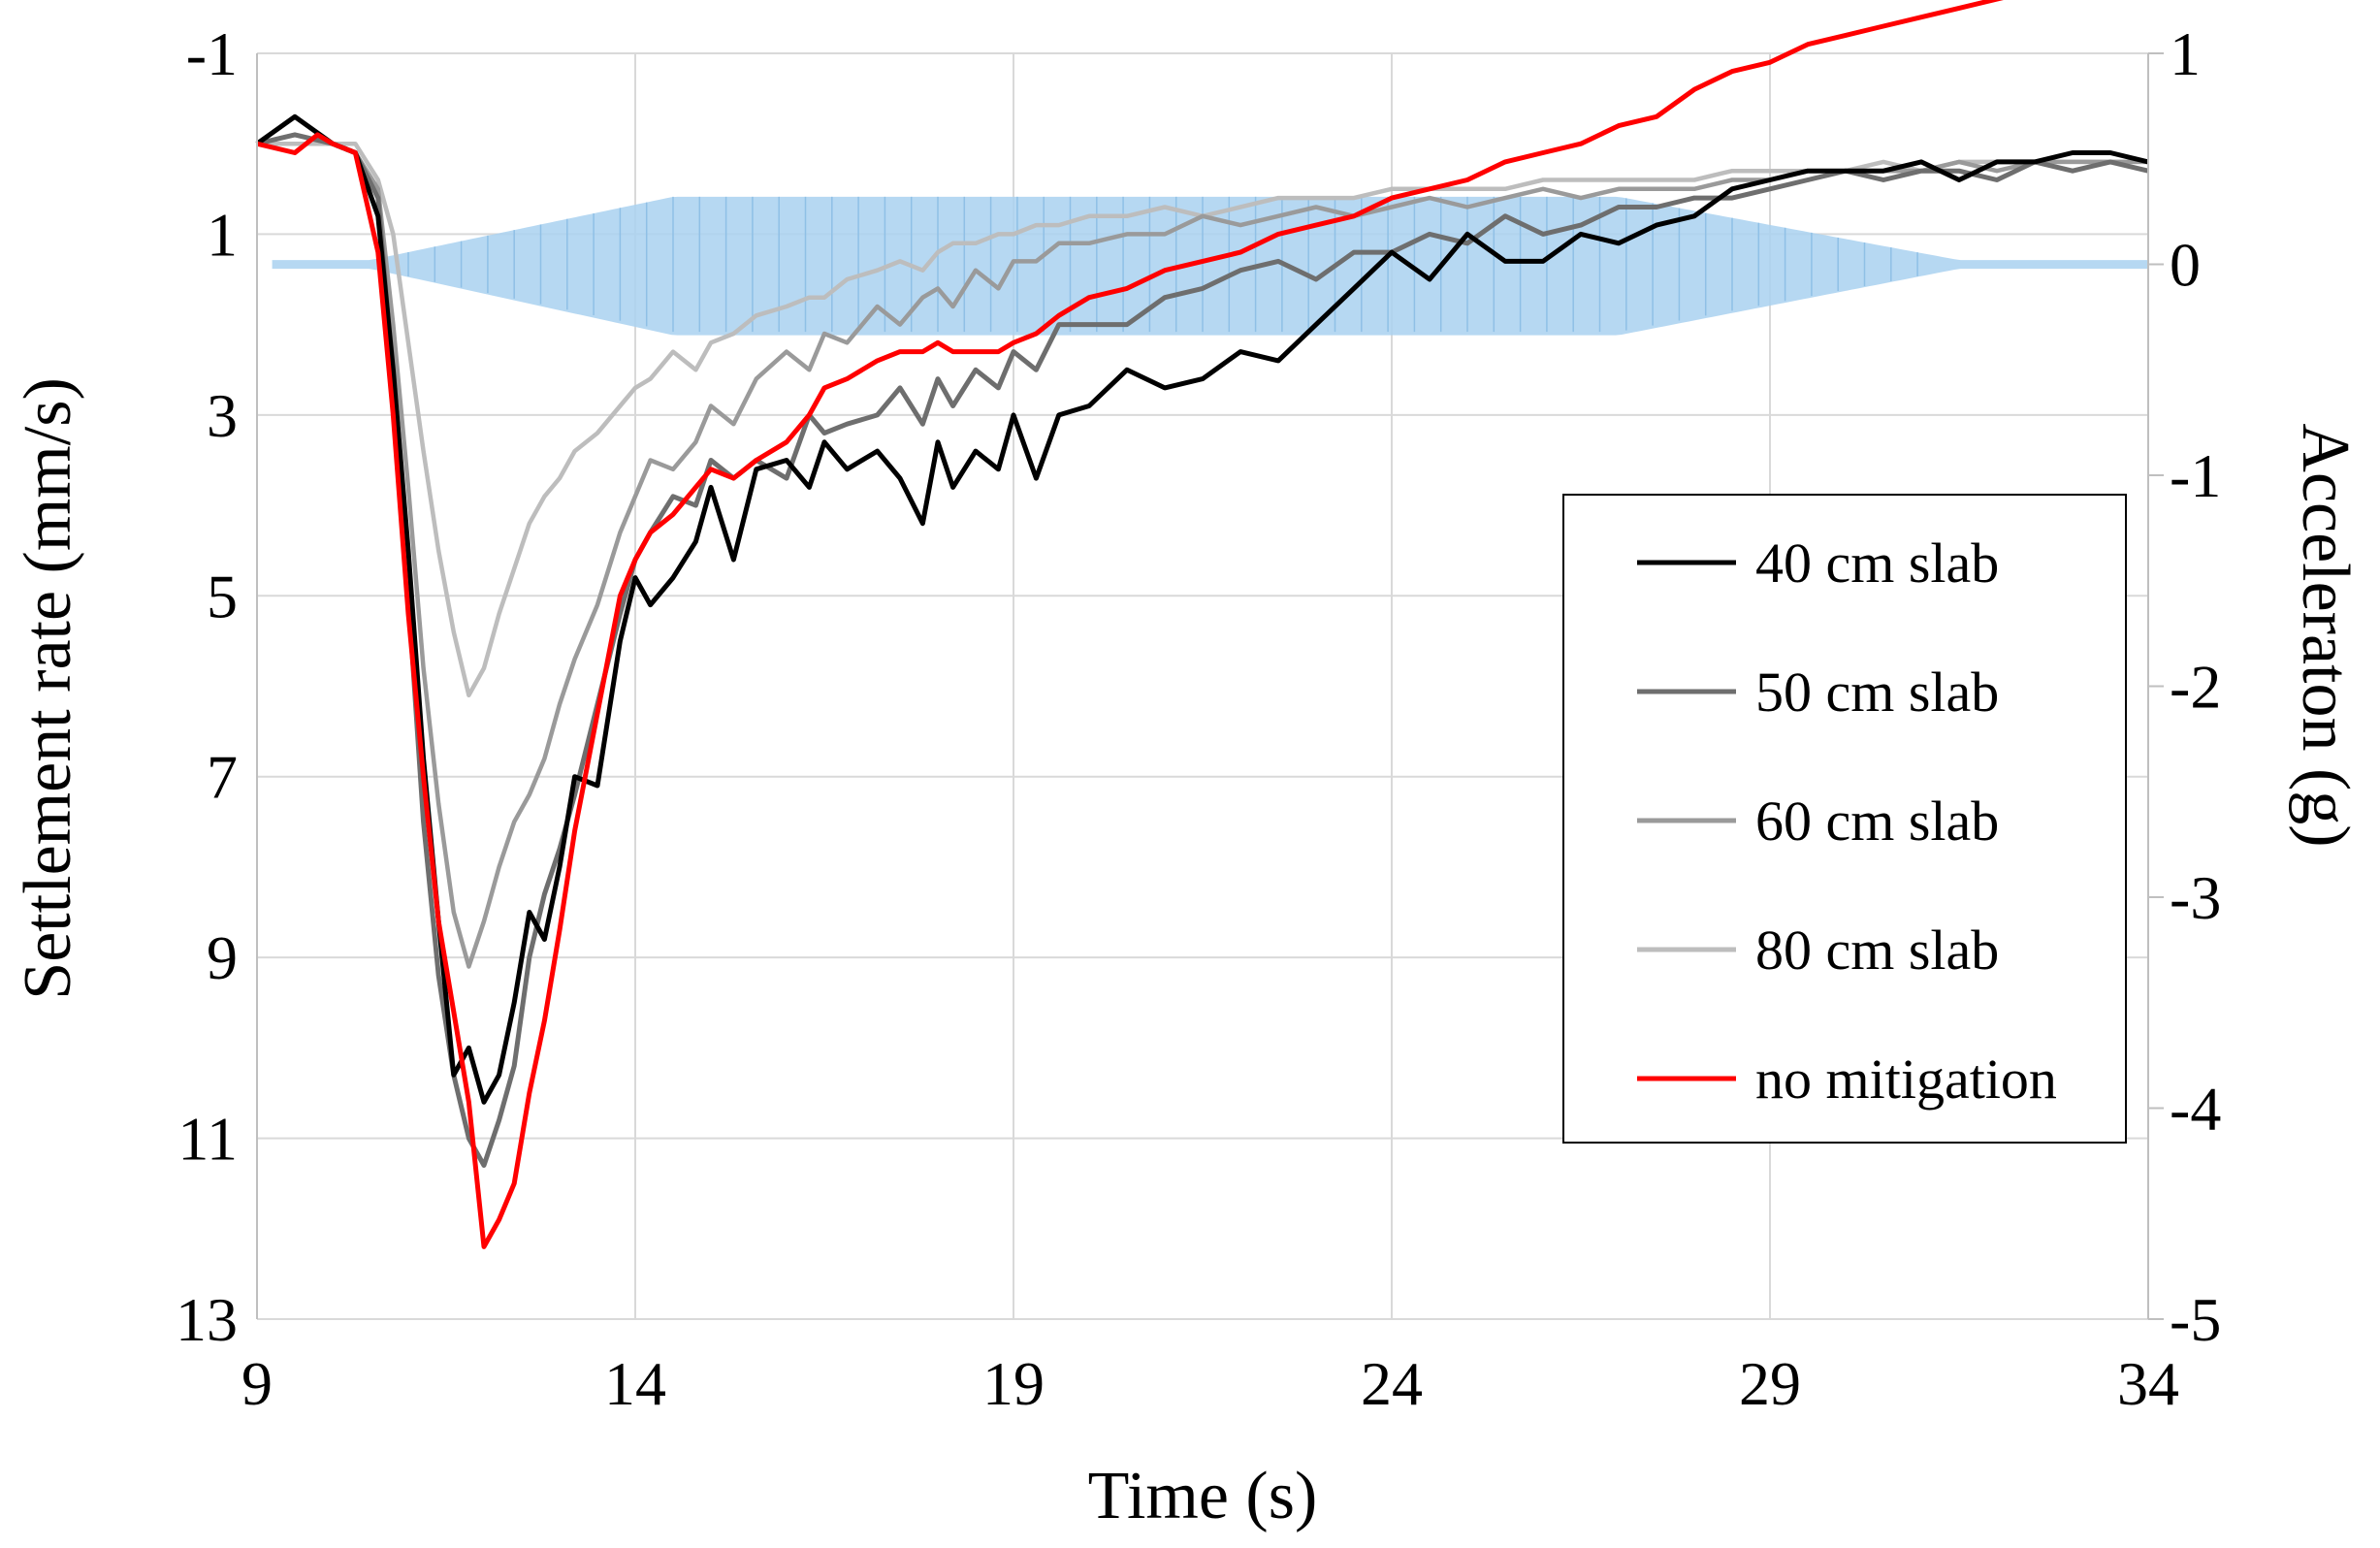 This screenshot has width=2380, height=1548. Describe the element at coordinates (1392, 1383) in the screenshot. I see `x-tick-label: 24` at that location.